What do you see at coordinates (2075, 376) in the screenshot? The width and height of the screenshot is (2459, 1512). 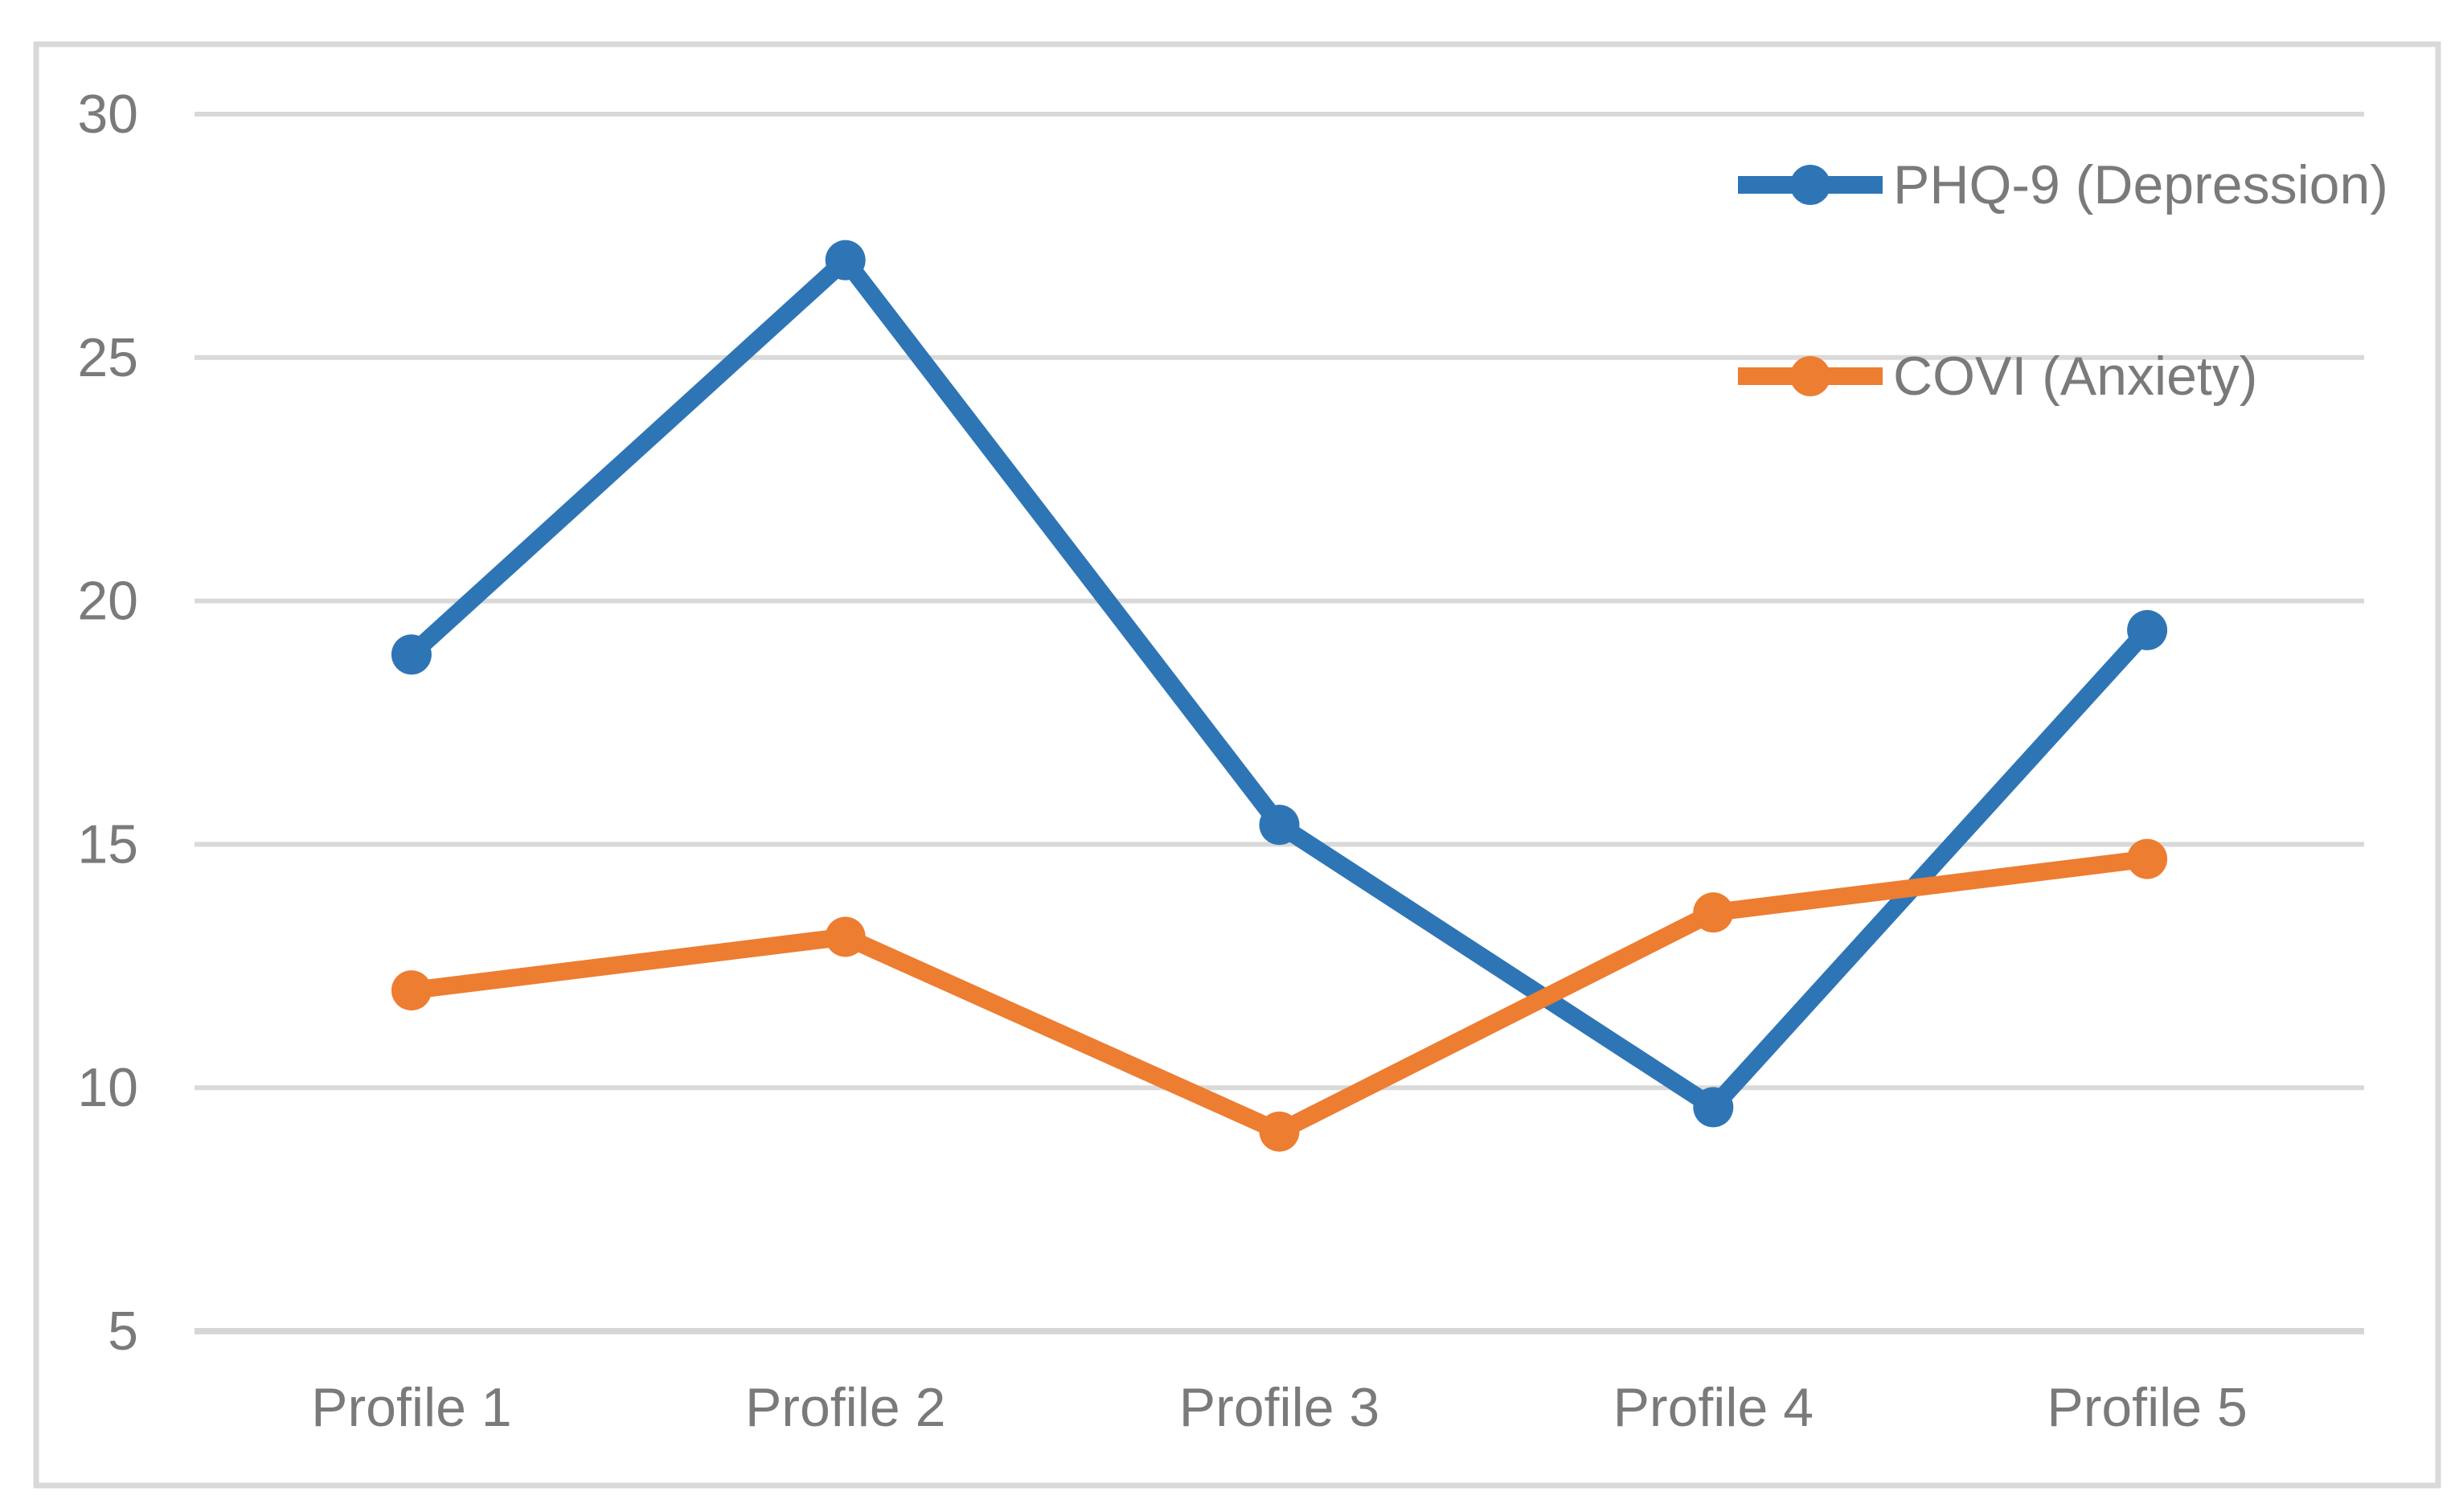 I see `legend-label-covi-anxiety: COVI (Anxiety)` at bounding box center [2075, 376].